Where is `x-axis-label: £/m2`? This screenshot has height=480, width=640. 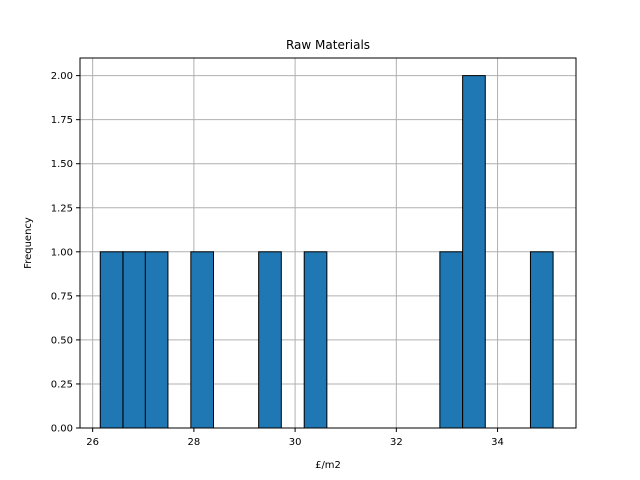 x-axis-label: £/m2 is located at coordinates (328, 465).